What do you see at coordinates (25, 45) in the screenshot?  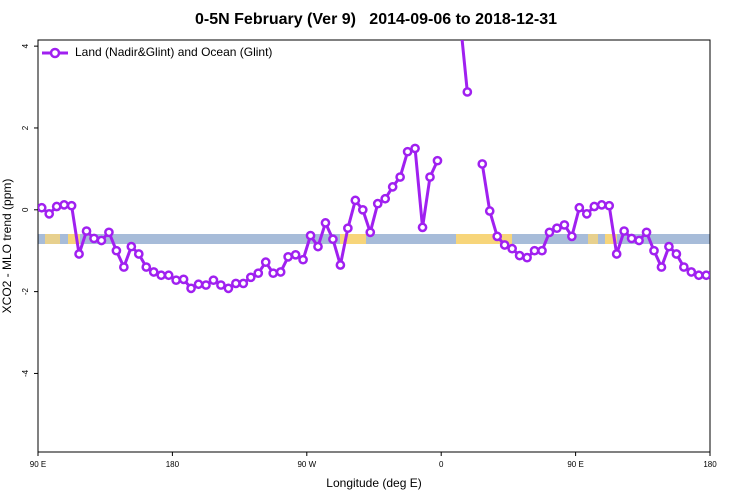 I see `y-tick-label: 4` at bounding box center [25, 45].